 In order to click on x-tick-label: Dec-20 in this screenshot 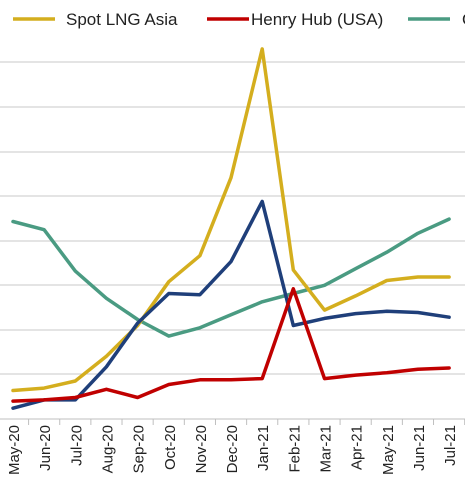, I will do `click(232, 449)`.